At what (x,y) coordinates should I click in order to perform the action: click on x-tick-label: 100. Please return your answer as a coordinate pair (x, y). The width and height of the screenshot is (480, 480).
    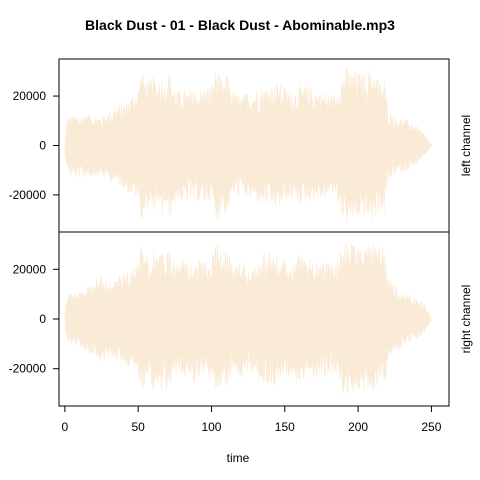
    Looking at the image, I should click on (211, 427).